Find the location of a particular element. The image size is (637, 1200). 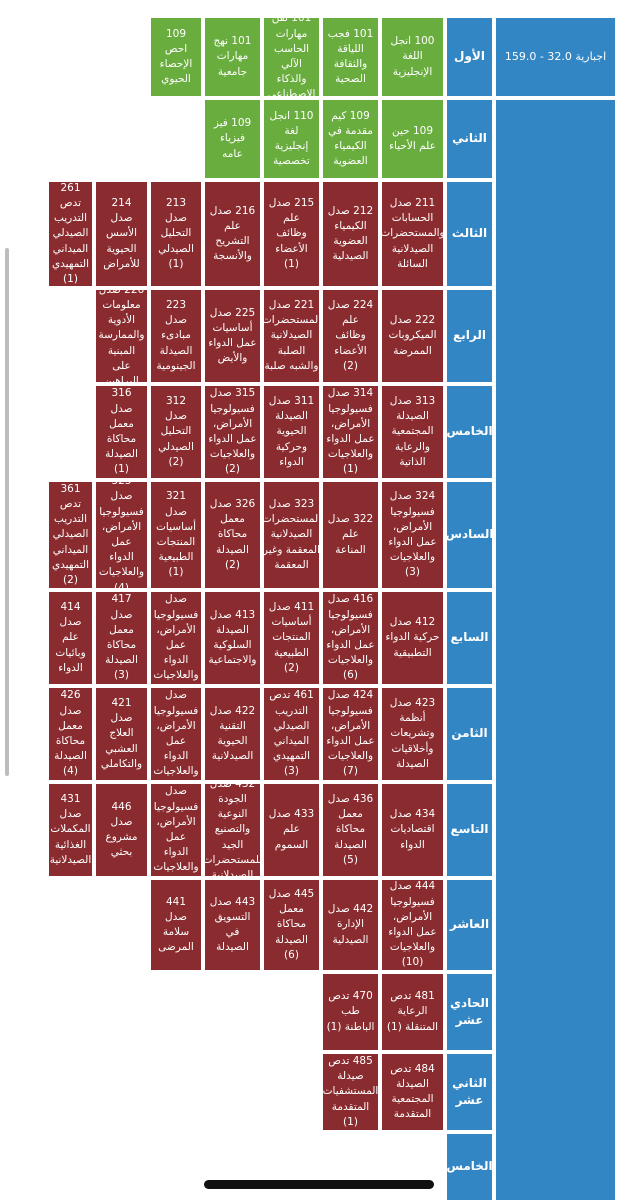

course-cell: 322 صدل علم المناعة is located at coordinates (350, 535).